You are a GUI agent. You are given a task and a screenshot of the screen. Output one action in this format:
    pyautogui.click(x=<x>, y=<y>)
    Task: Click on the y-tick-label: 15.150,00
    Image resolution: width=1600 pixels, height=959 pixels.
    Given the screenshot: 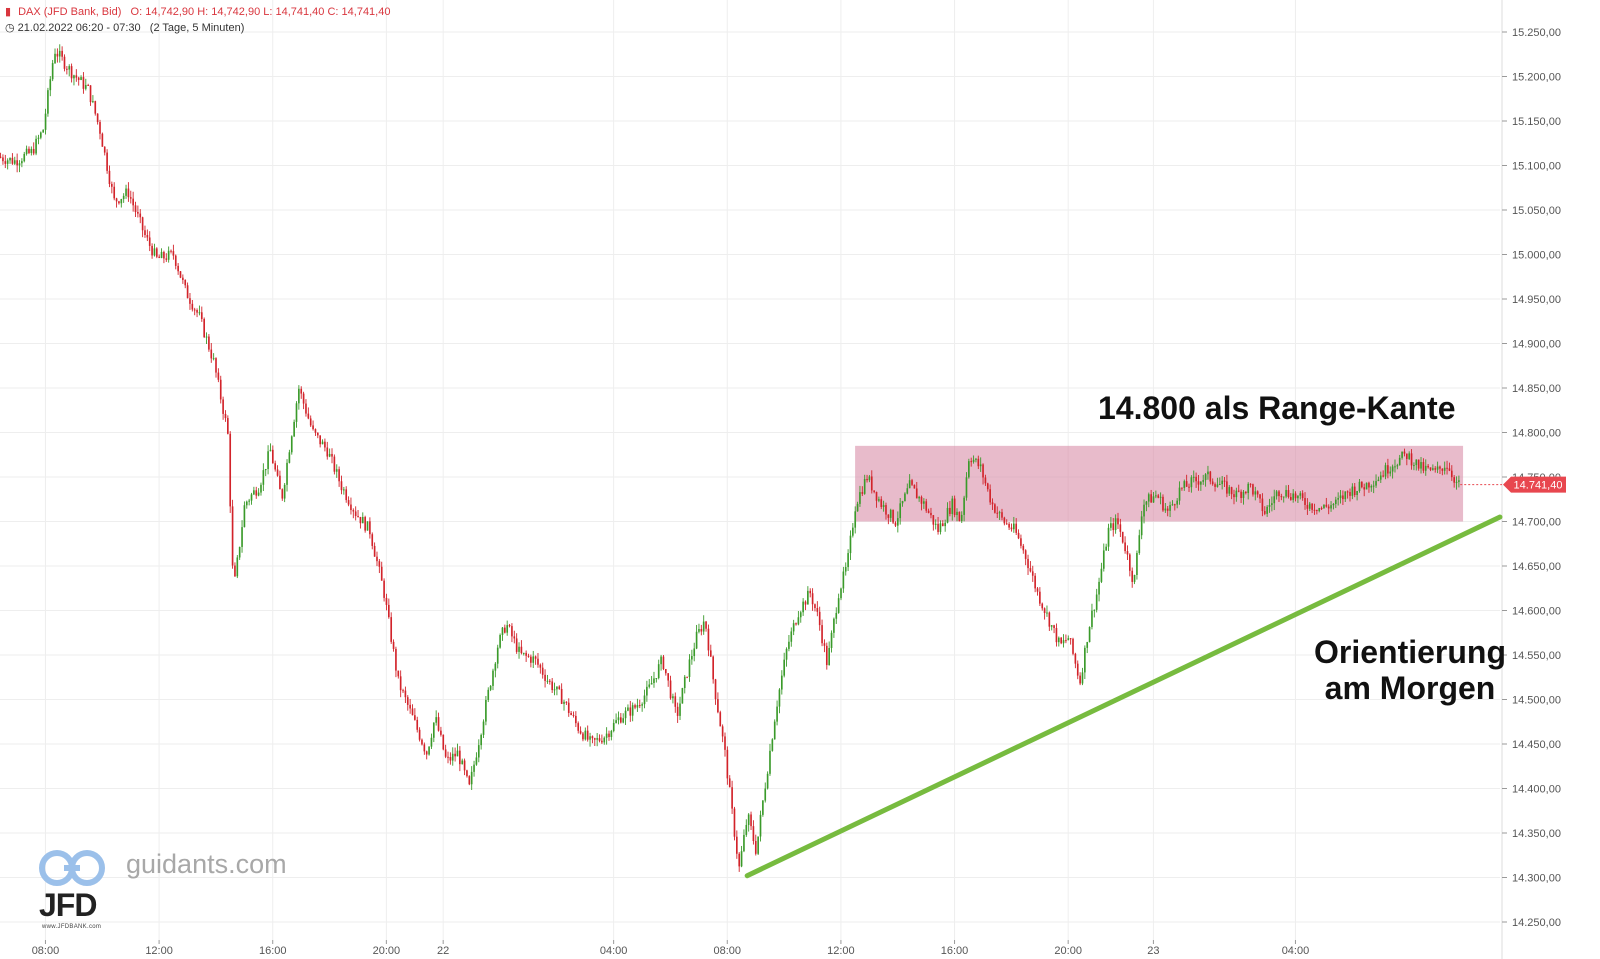 What is the action you would take?
    pyautogui.click(x=1536, y=122)
    